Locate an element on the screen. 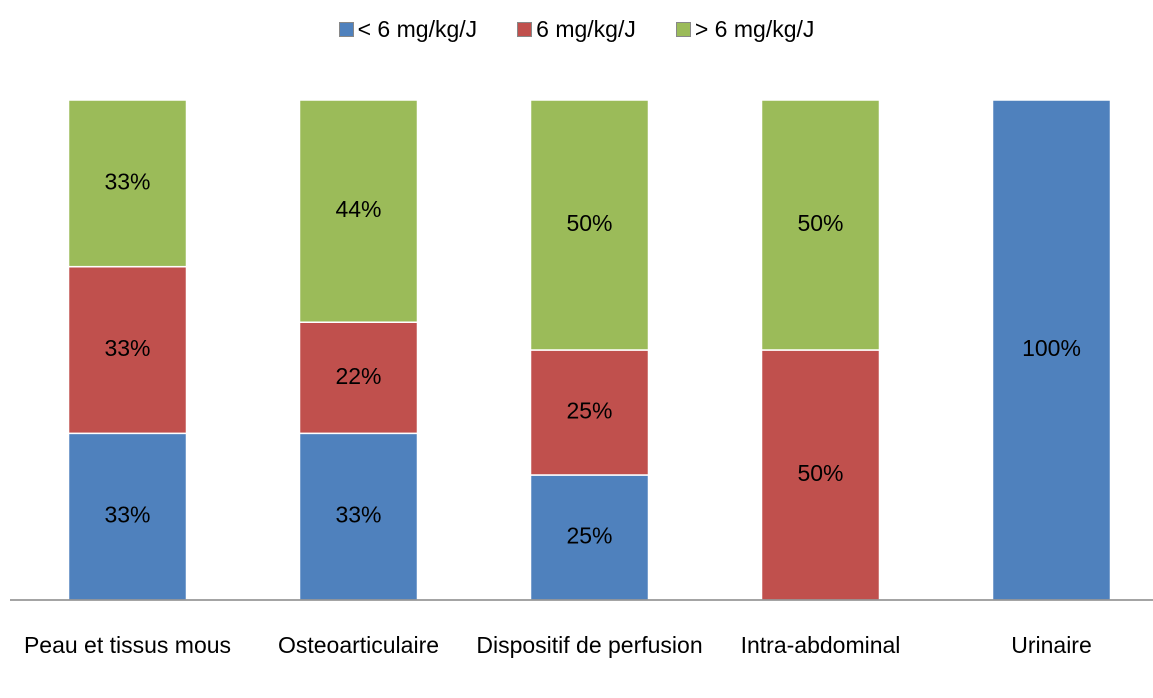 The height and width of the screenshot is (698, 1153). x-tick-label: Intra-abdominal is located at coordinates (820, 645).